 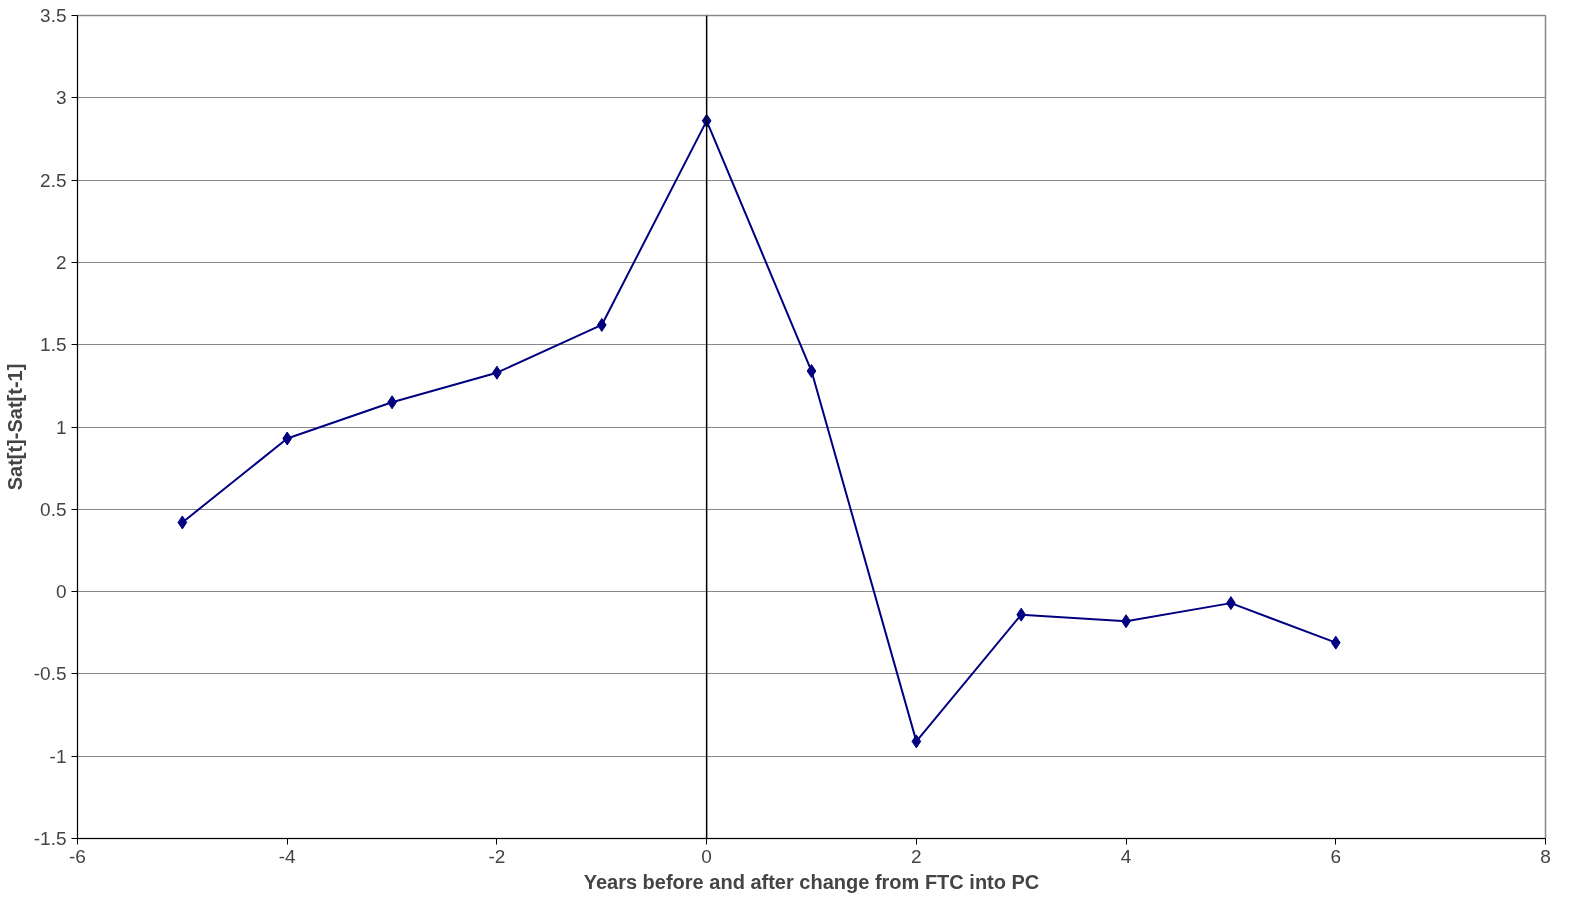 I want to click on y-tick-label: -1, so click(x=58, y=756).